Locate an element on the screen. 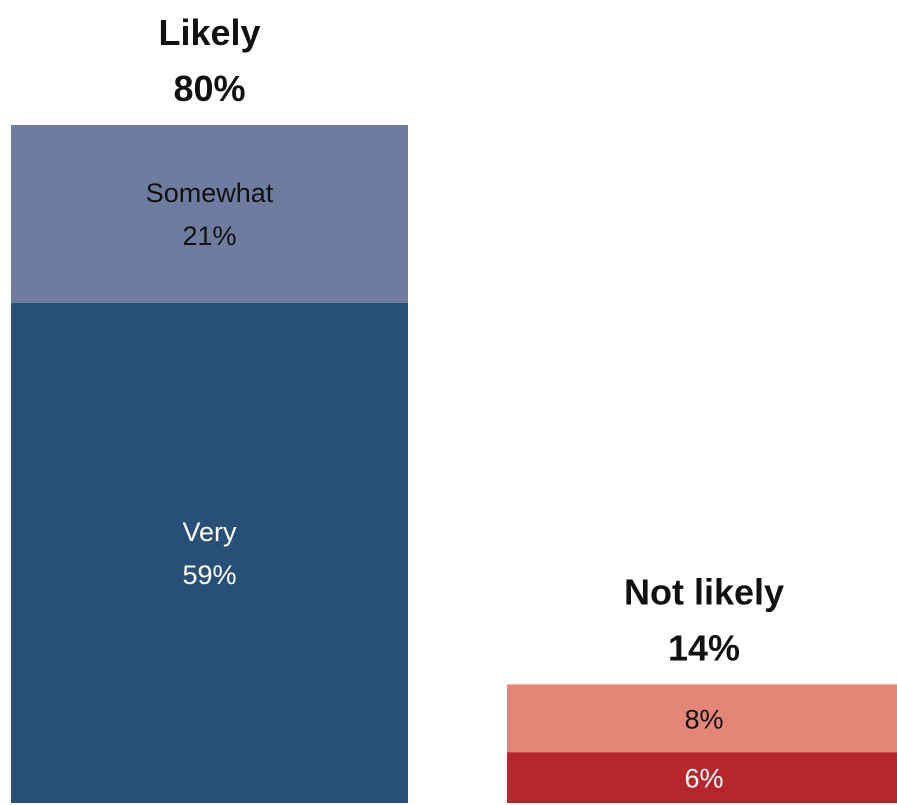  bar-segment-likely-somewhat is located at coordinates (209, 214).